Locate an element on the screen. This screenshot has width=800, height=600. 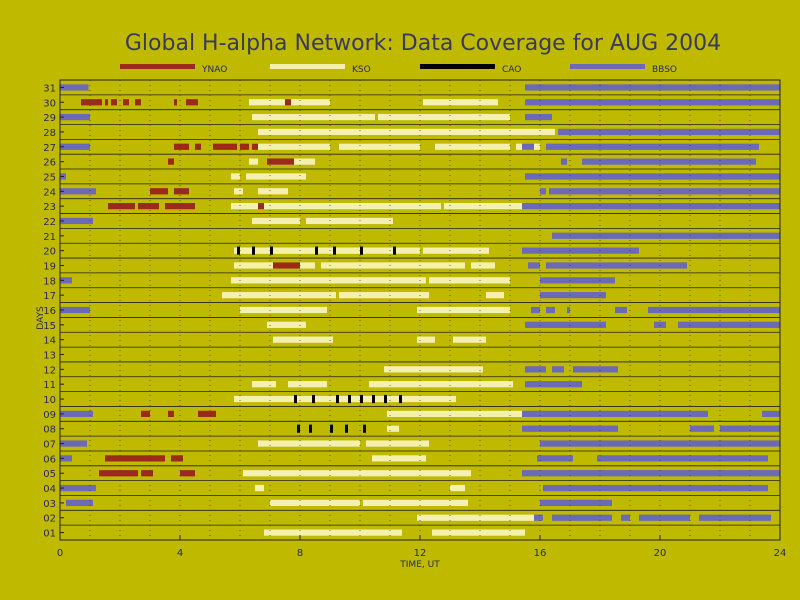
y-tick-label: 15 is located at coordinates (49, 326).